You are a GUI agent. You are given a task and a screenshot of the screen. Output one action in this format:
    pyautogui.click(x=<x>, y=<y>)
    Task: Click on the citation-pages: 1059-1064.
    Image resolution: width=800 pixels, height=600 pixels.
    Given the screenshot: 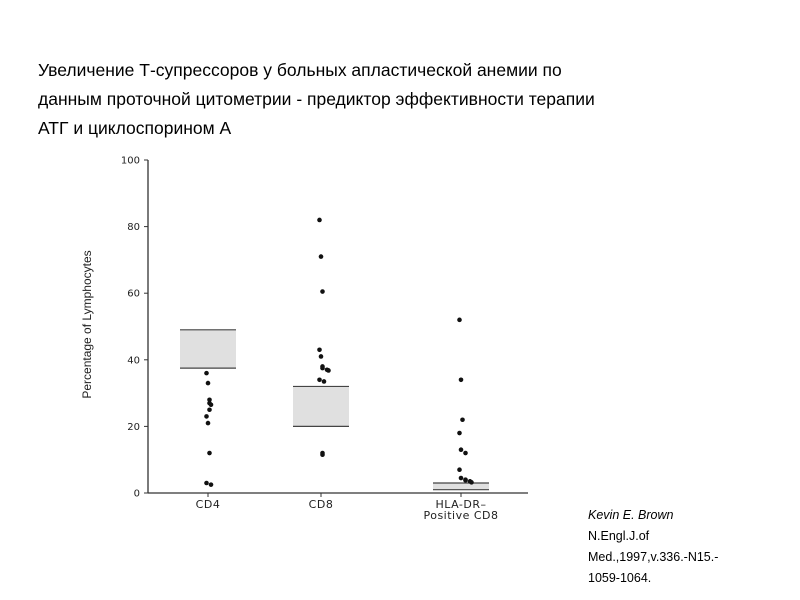 What is the action you would take?
    pyautogui.click(x=620, y=578)
    